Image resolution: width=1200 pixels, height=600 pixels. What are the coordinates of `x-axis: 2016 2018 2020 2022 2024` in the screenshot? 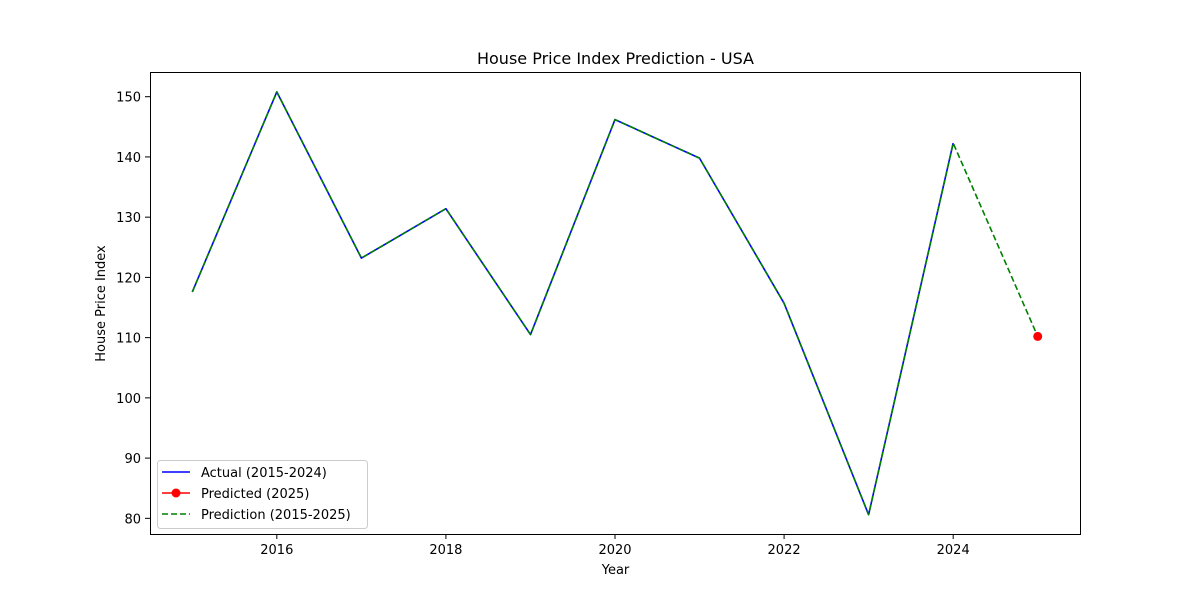 It's located at (615, 546).